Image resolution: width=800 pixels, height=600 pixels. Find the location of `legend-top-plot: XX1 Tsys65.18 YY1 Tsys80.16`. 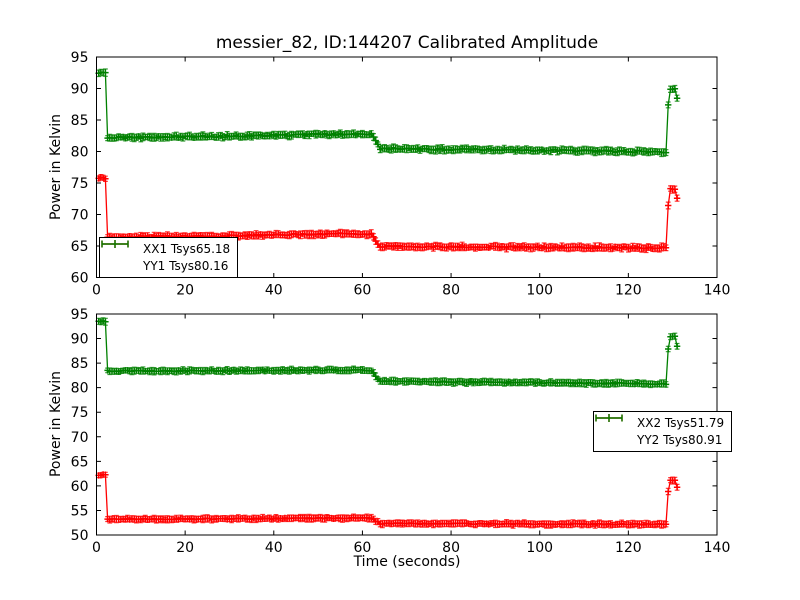

legend-top-plot: XX1 Tsys65.18 YY1 Tsys80.16 is located at coordinates (169, 257).